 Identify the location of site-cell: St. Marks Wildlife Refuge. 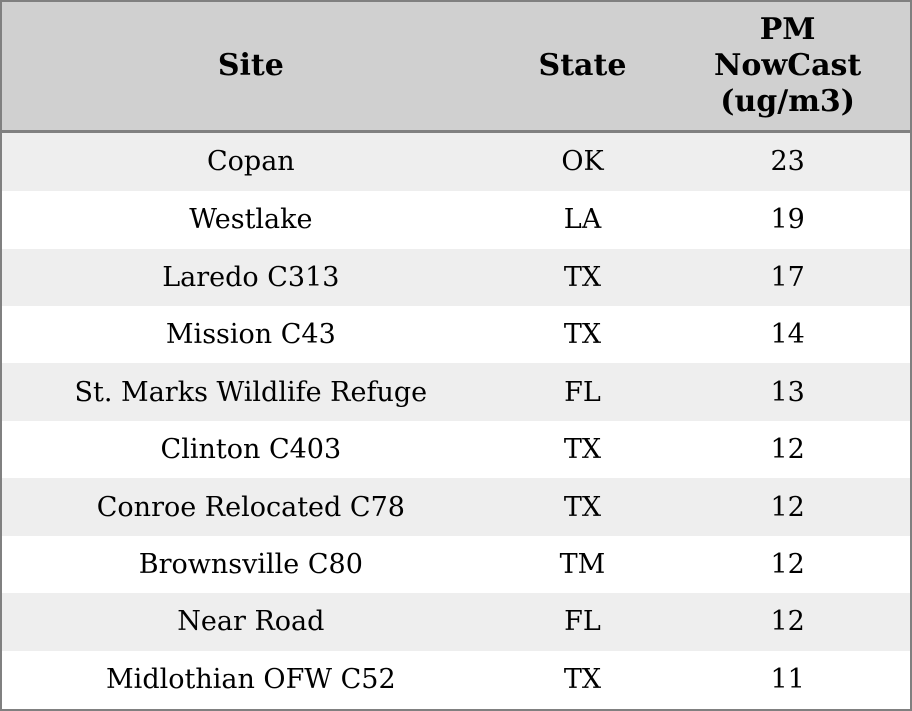
(251, 392).